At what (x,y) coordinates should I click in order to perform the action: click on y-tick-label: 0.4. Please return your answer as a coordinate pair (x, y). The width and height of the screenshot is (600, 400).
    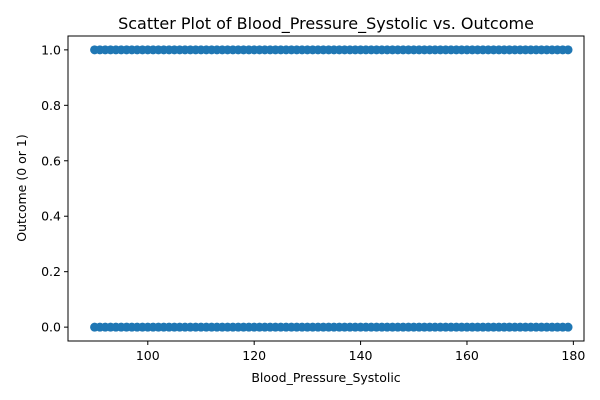
    Looking at the image, I should click on (51, 216).